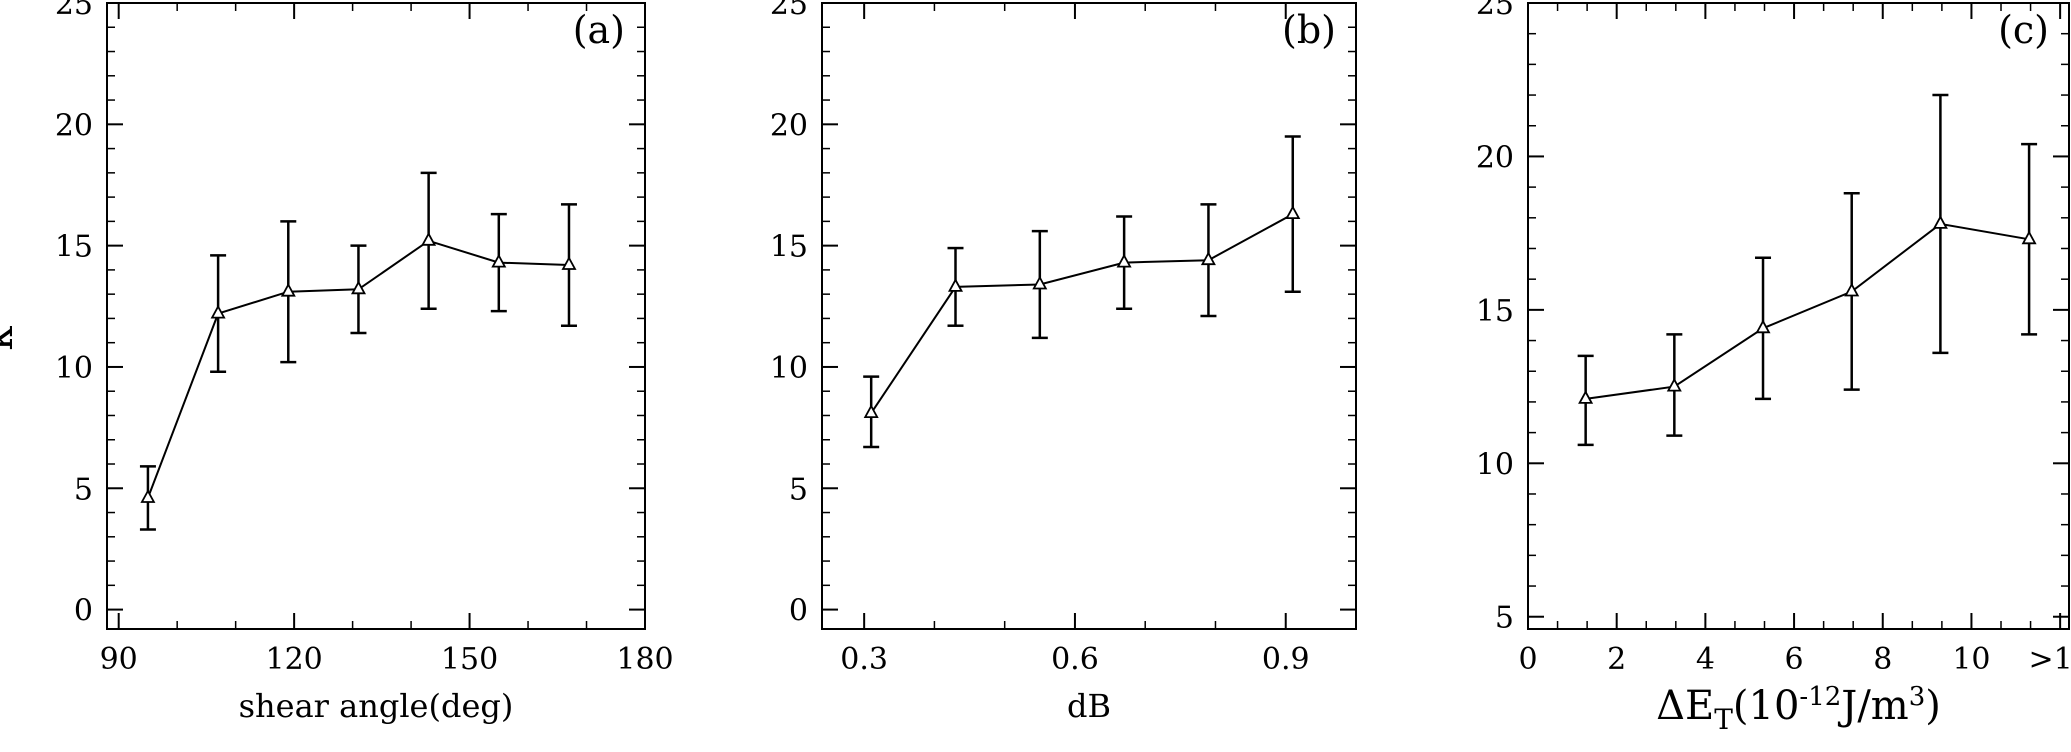 The height and width of the screenshot is (752, 2071). What do you see at coordinates (1685, 706) in the screenshot?
I see `x-axis-label-part: ΔE` at bounding box center [1685, 706].